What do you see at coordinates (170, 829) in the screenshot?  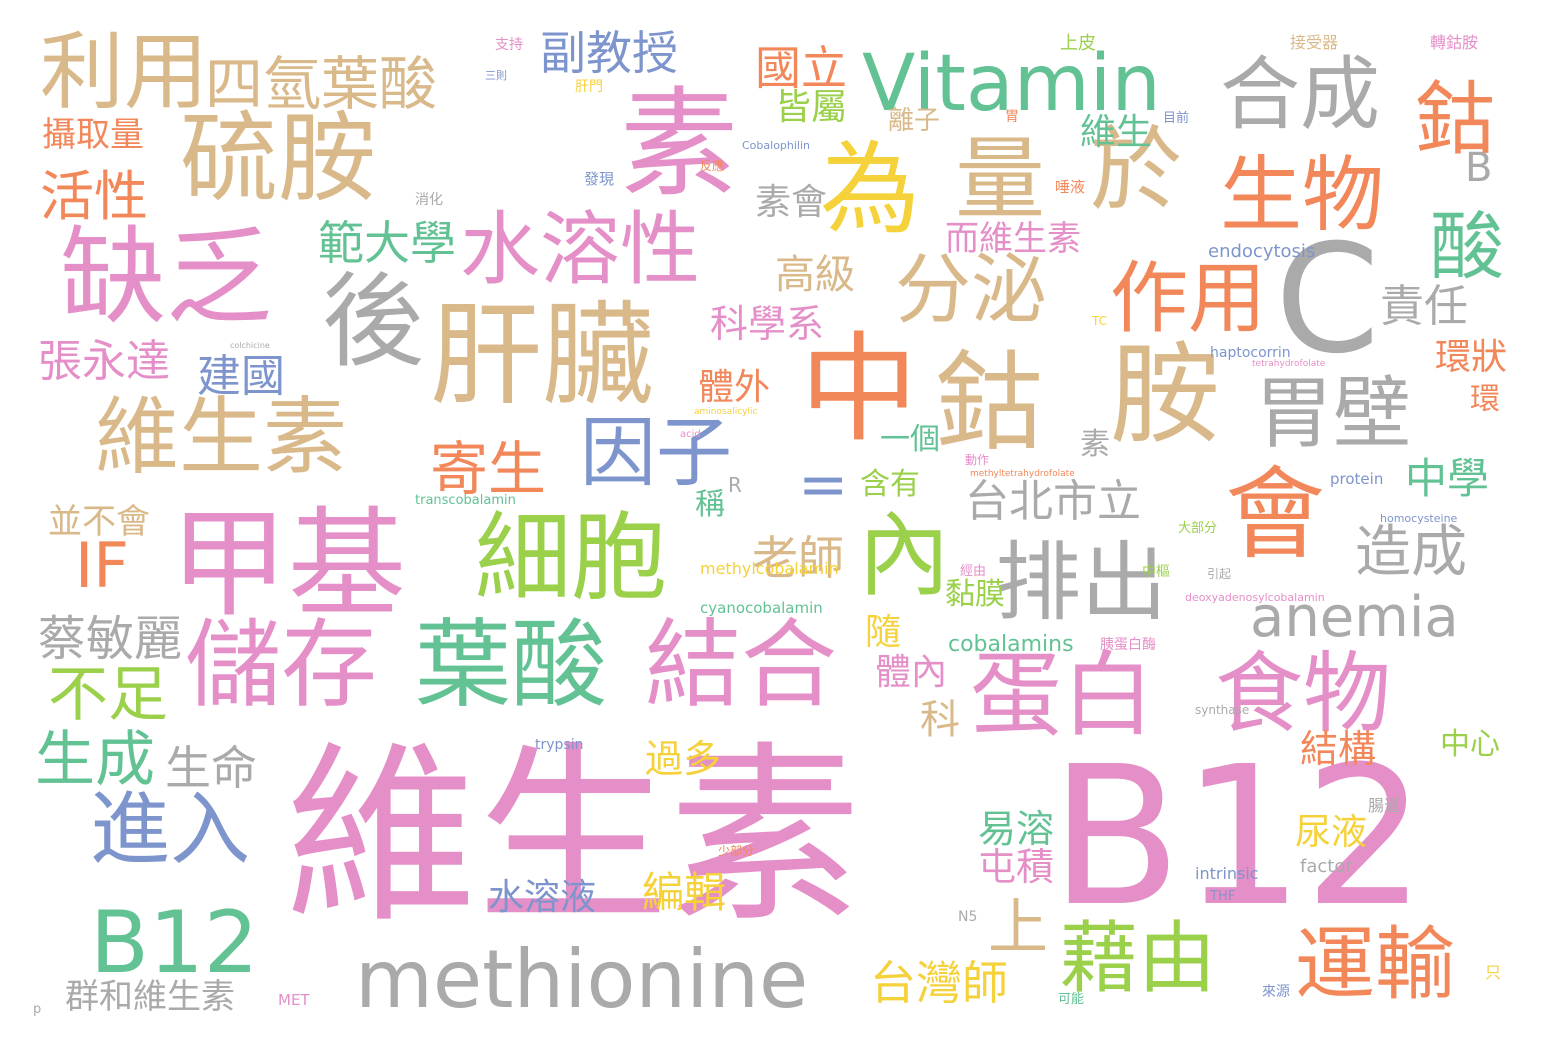 I see `word-cjk-38: 進入` at bounding box center [170, 829].